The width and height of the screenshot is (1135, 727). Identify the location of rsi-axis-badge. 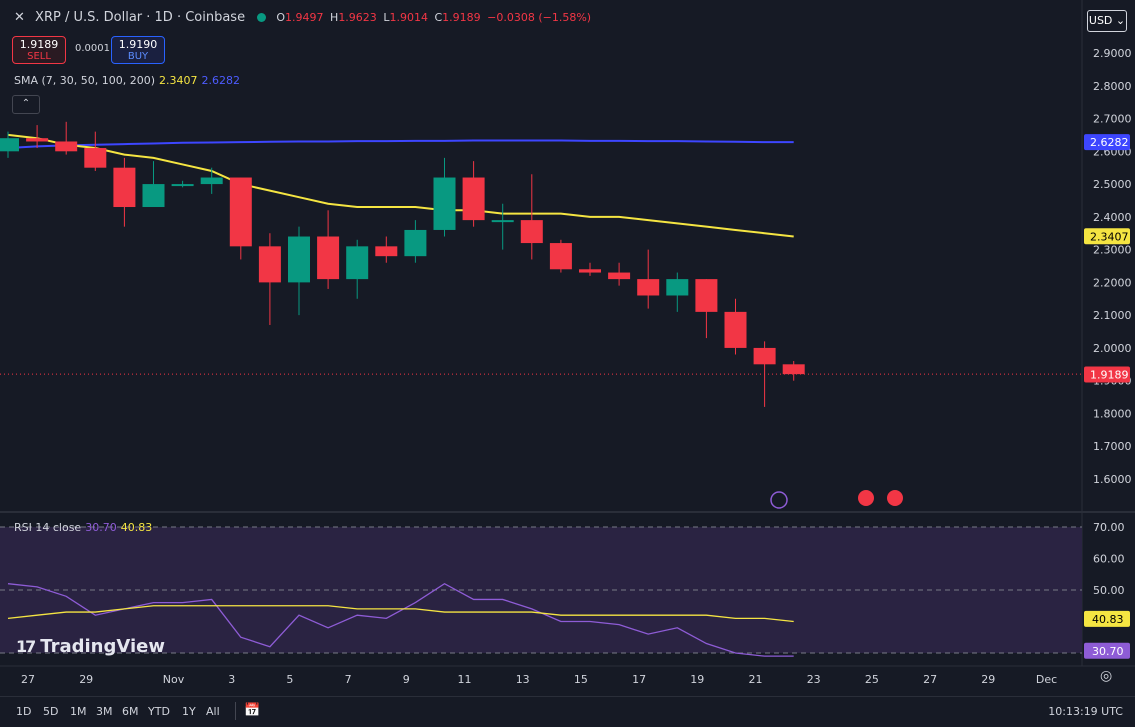
(1107, 650).